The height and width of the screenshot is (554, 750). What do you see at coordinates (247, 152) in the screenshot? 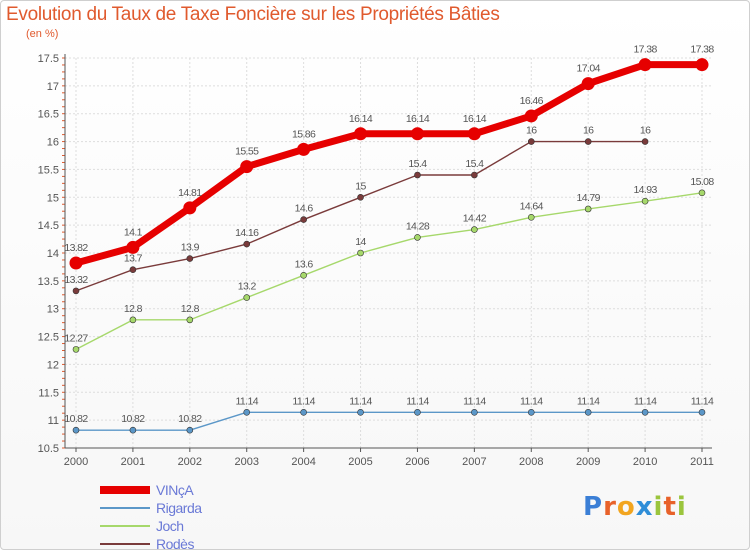
I see `data-label-vin-a: 15.55` at bounding box center [247, 152].